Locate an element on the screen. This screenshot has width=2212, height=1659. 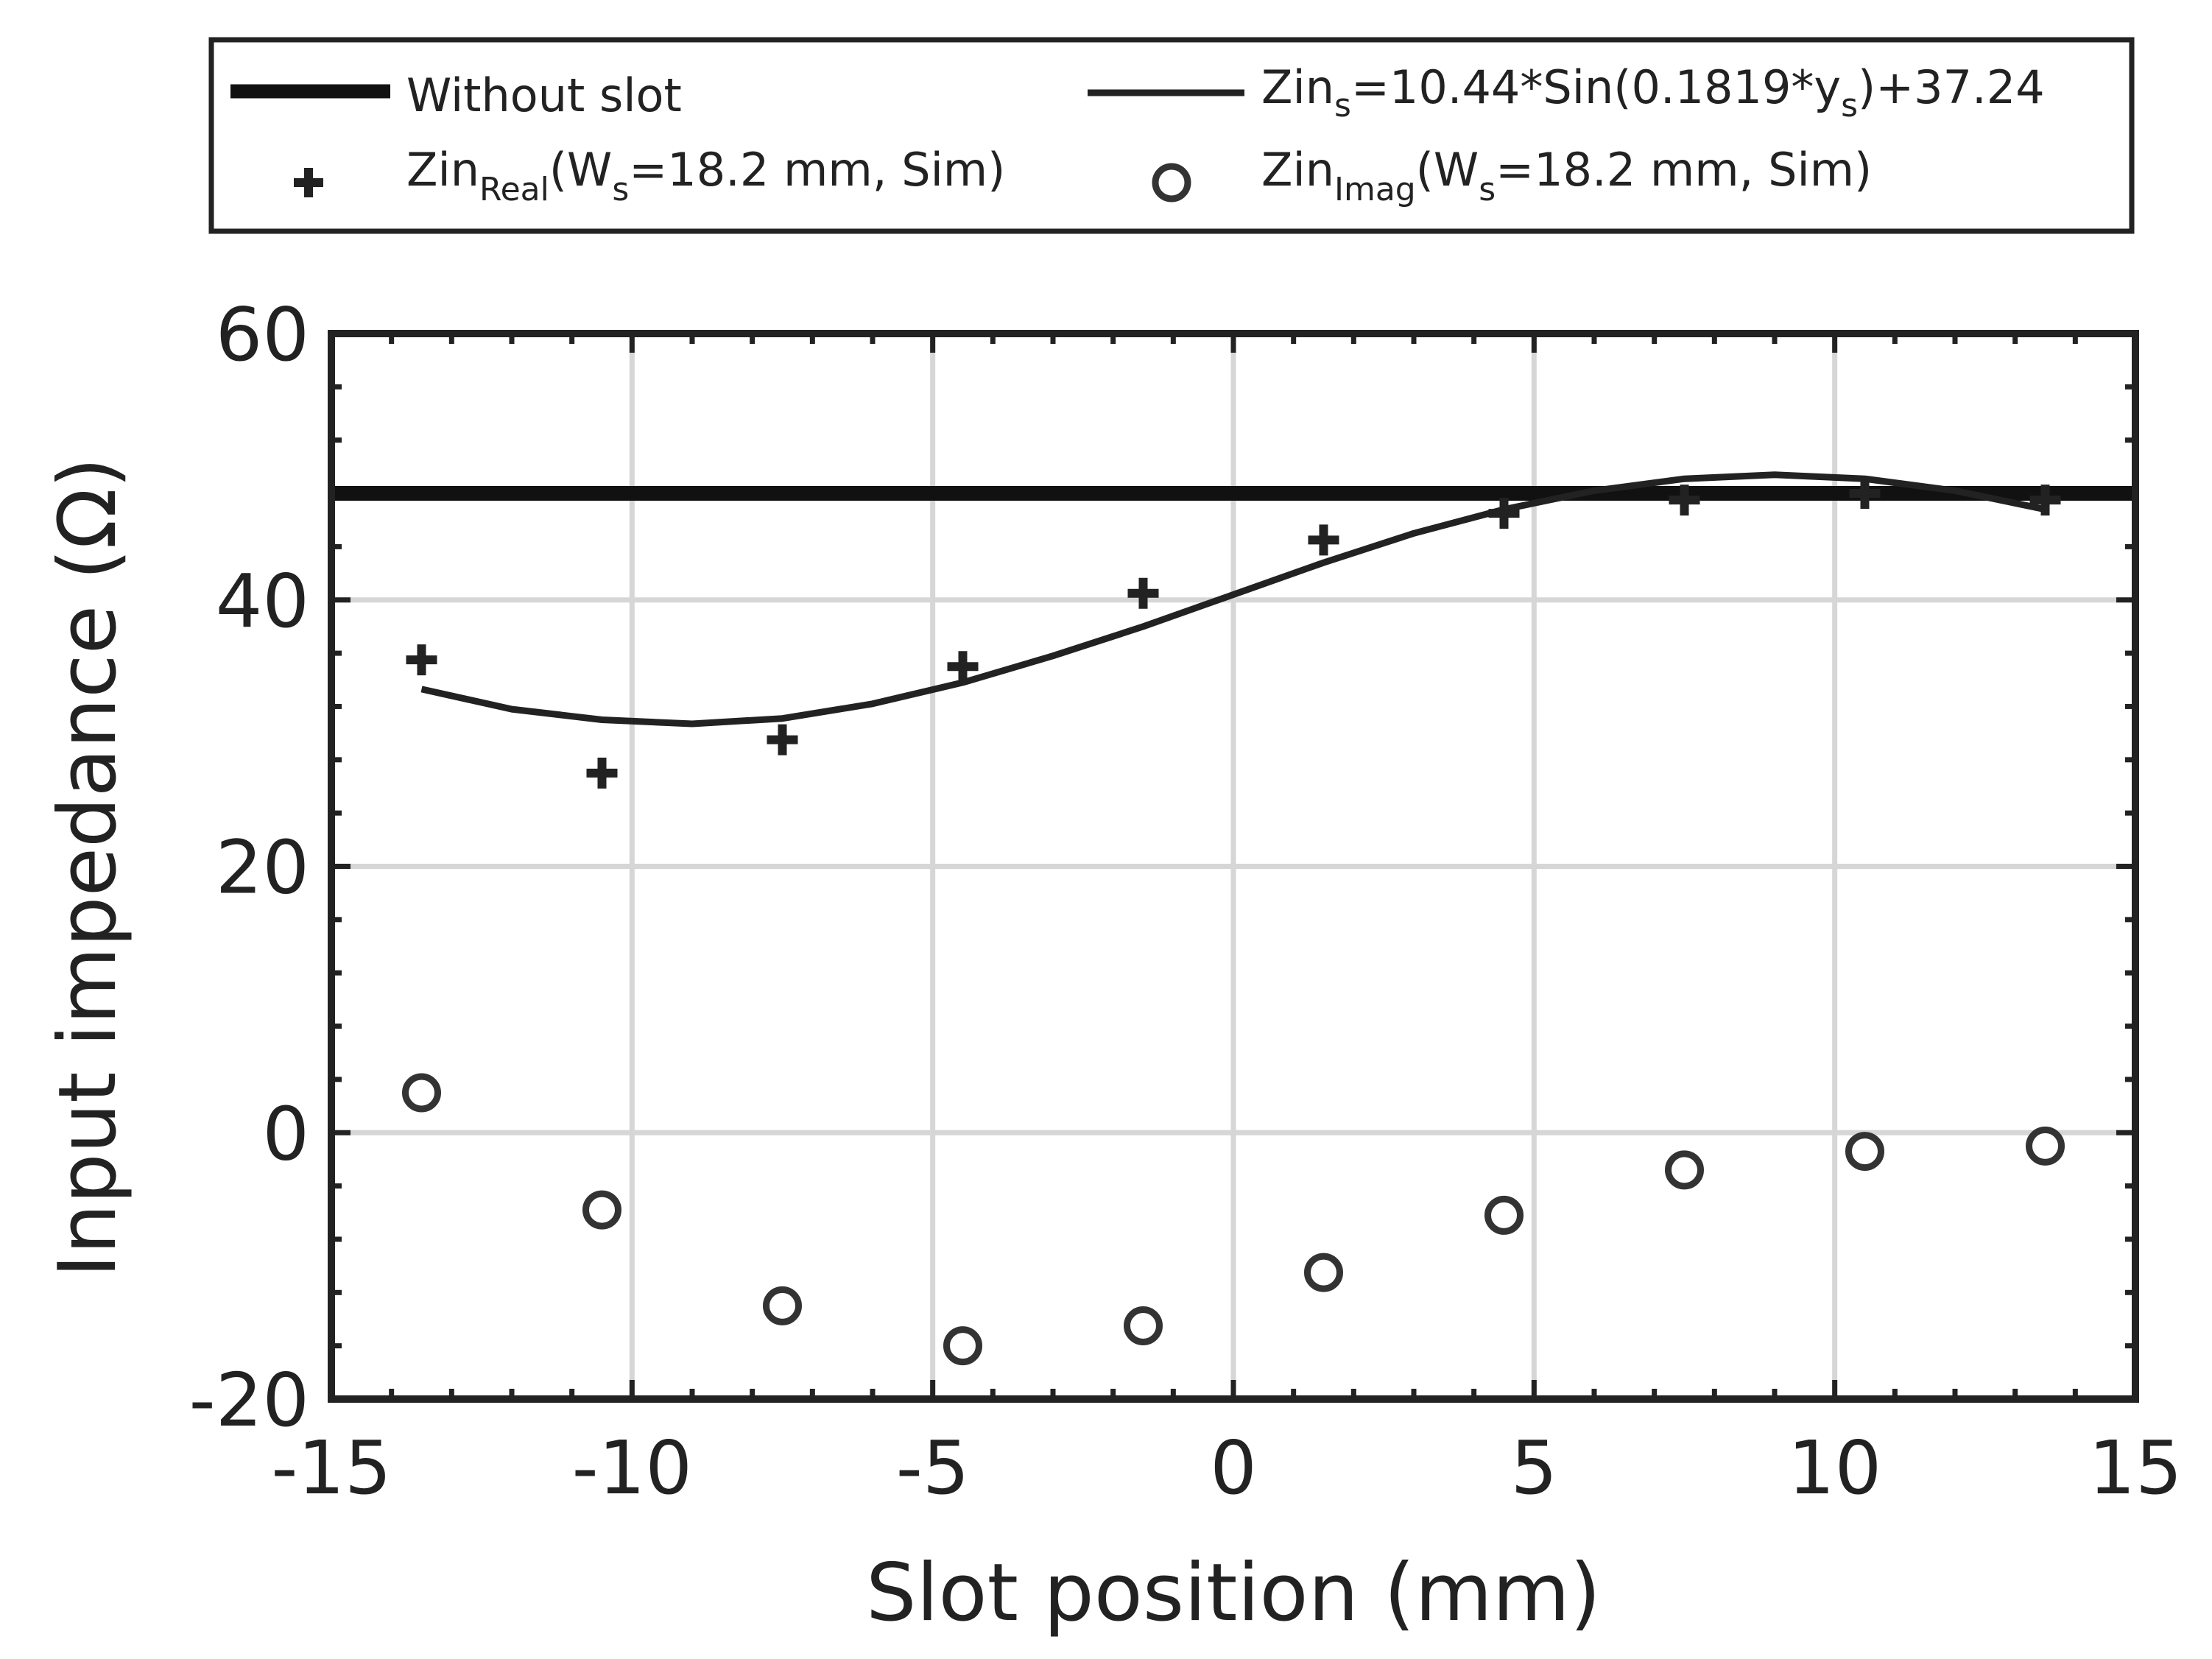
legend-marker-plus is located at coordinates (308, 182).